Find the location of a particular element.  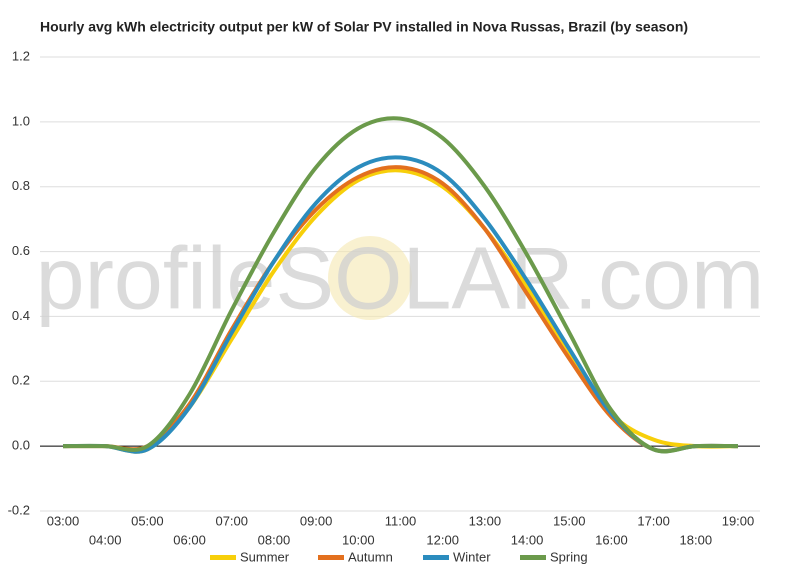

x-tick-label: 16:00 is located at coordinates (611, 539).